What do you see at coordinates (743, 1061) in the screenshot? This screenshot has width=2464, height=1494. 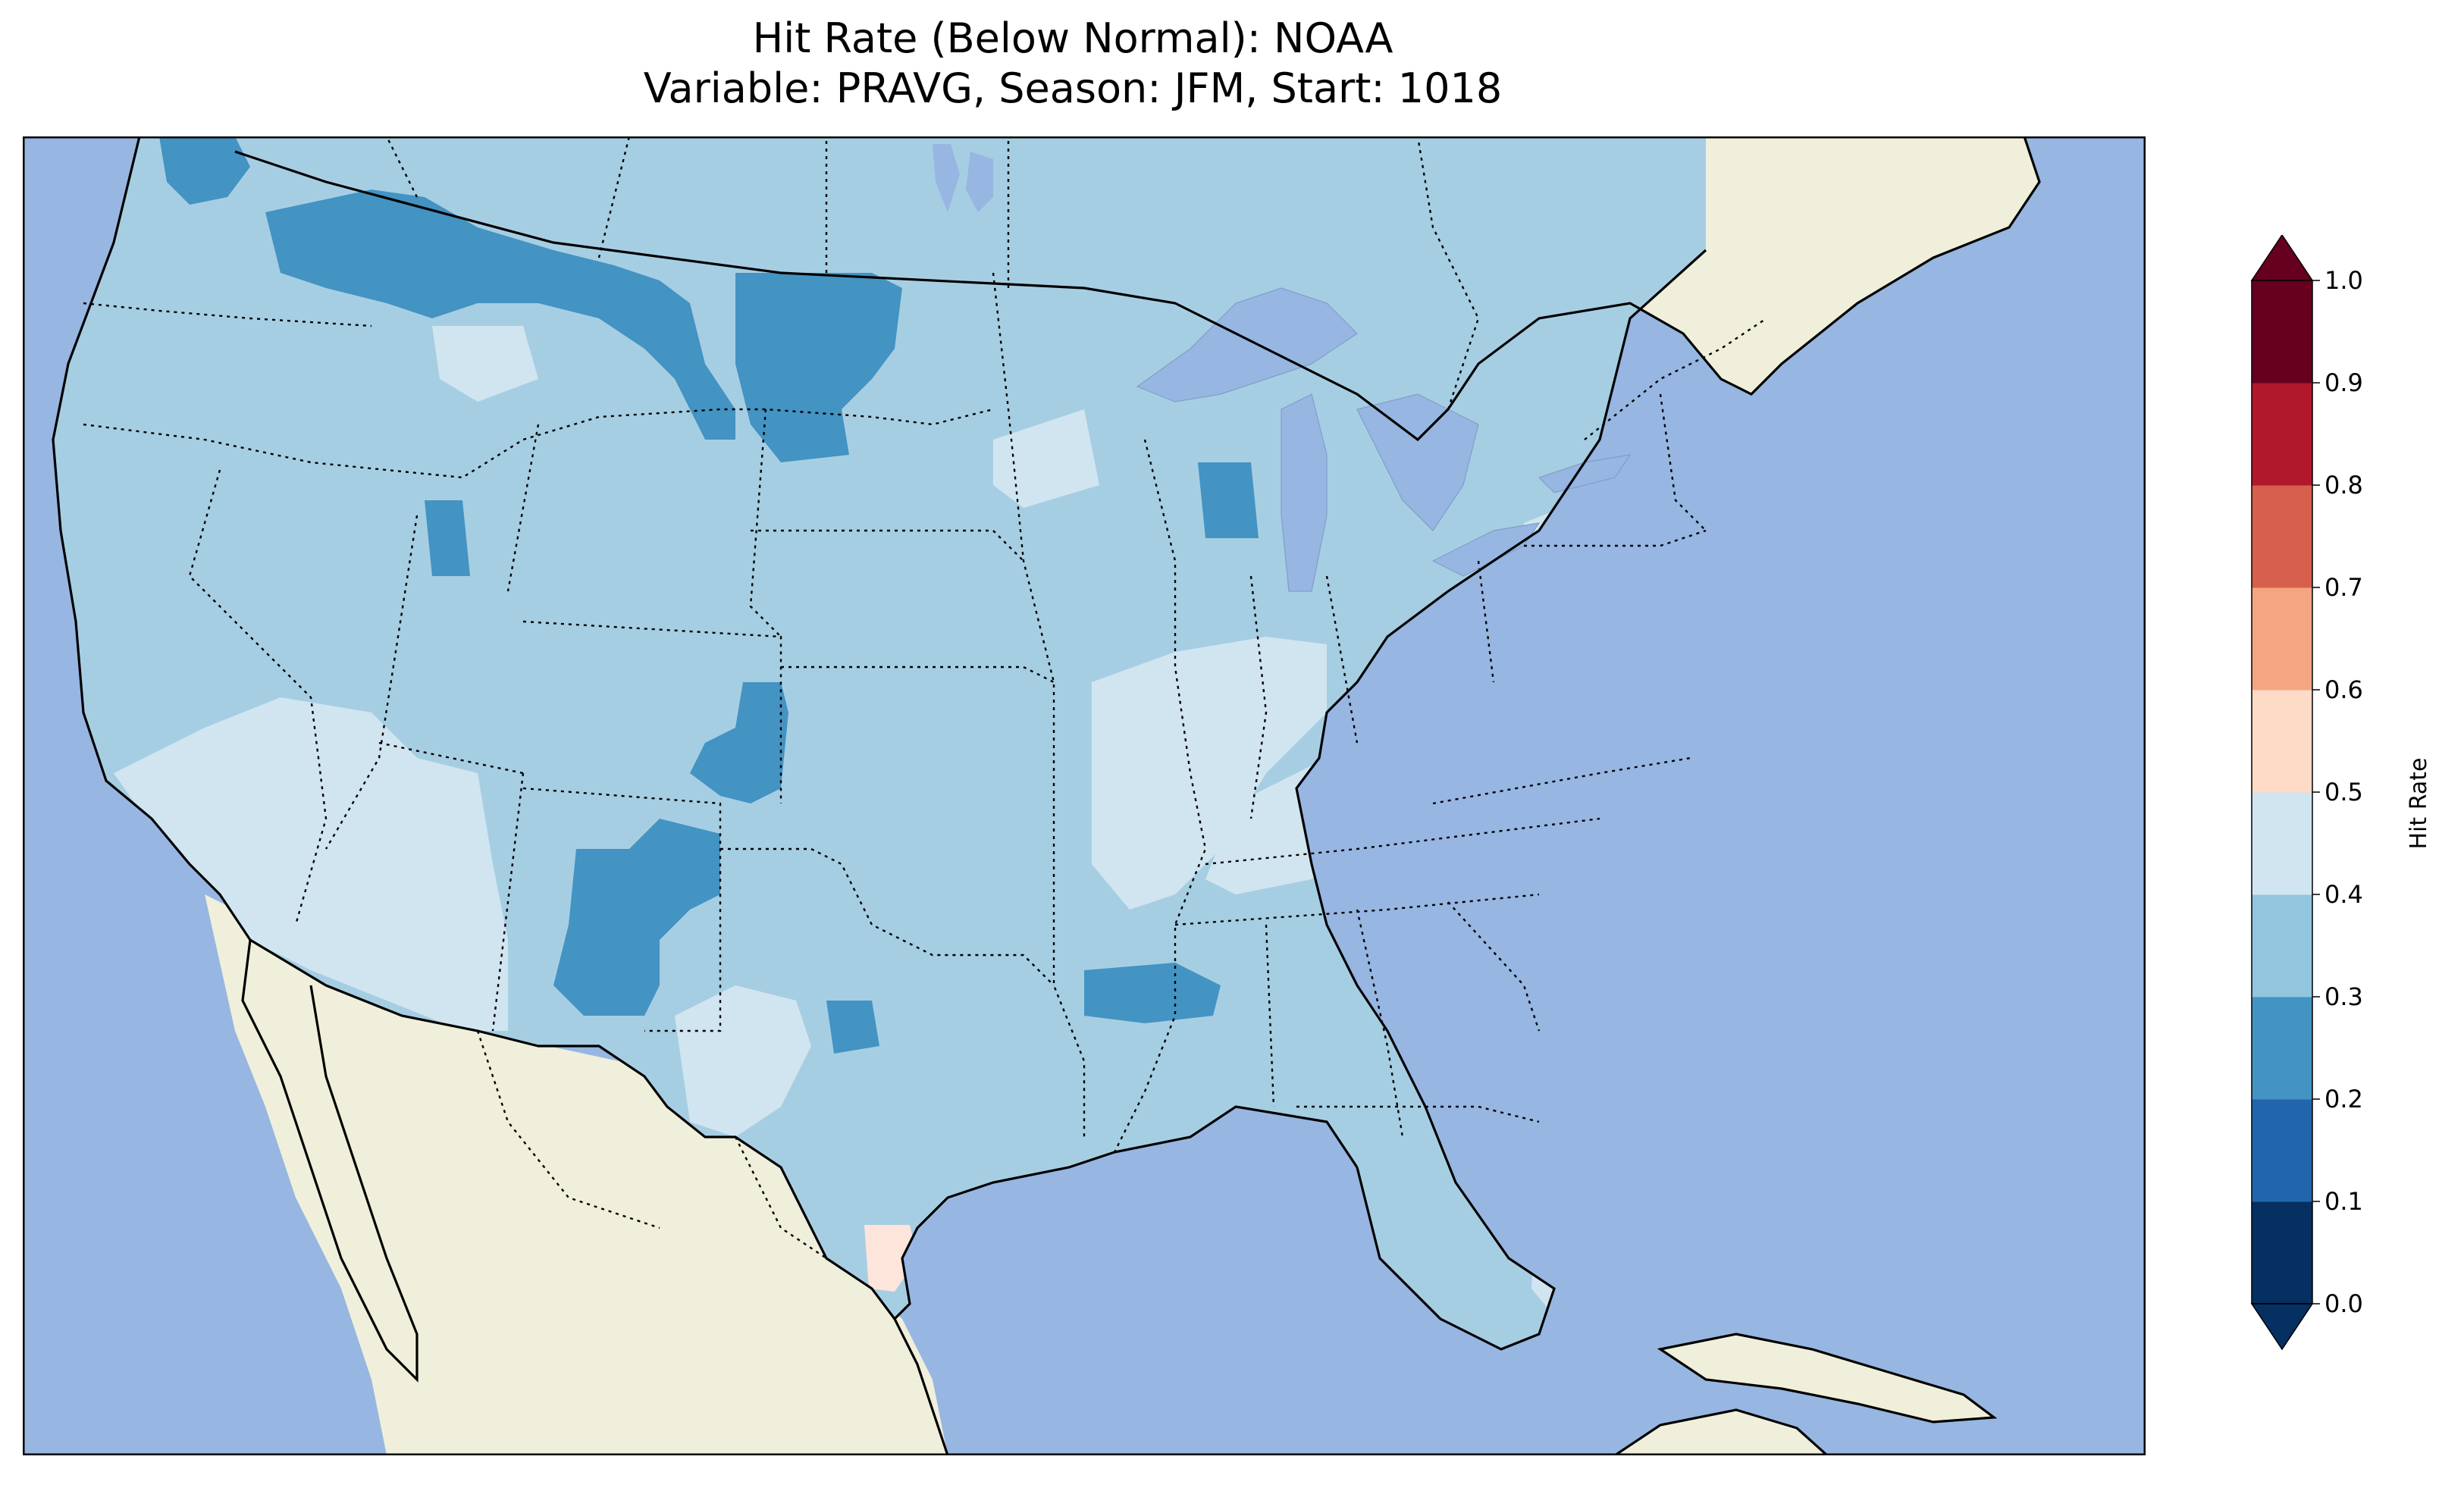 I see `patch-west-texas` at bounding box center [743, 1061].